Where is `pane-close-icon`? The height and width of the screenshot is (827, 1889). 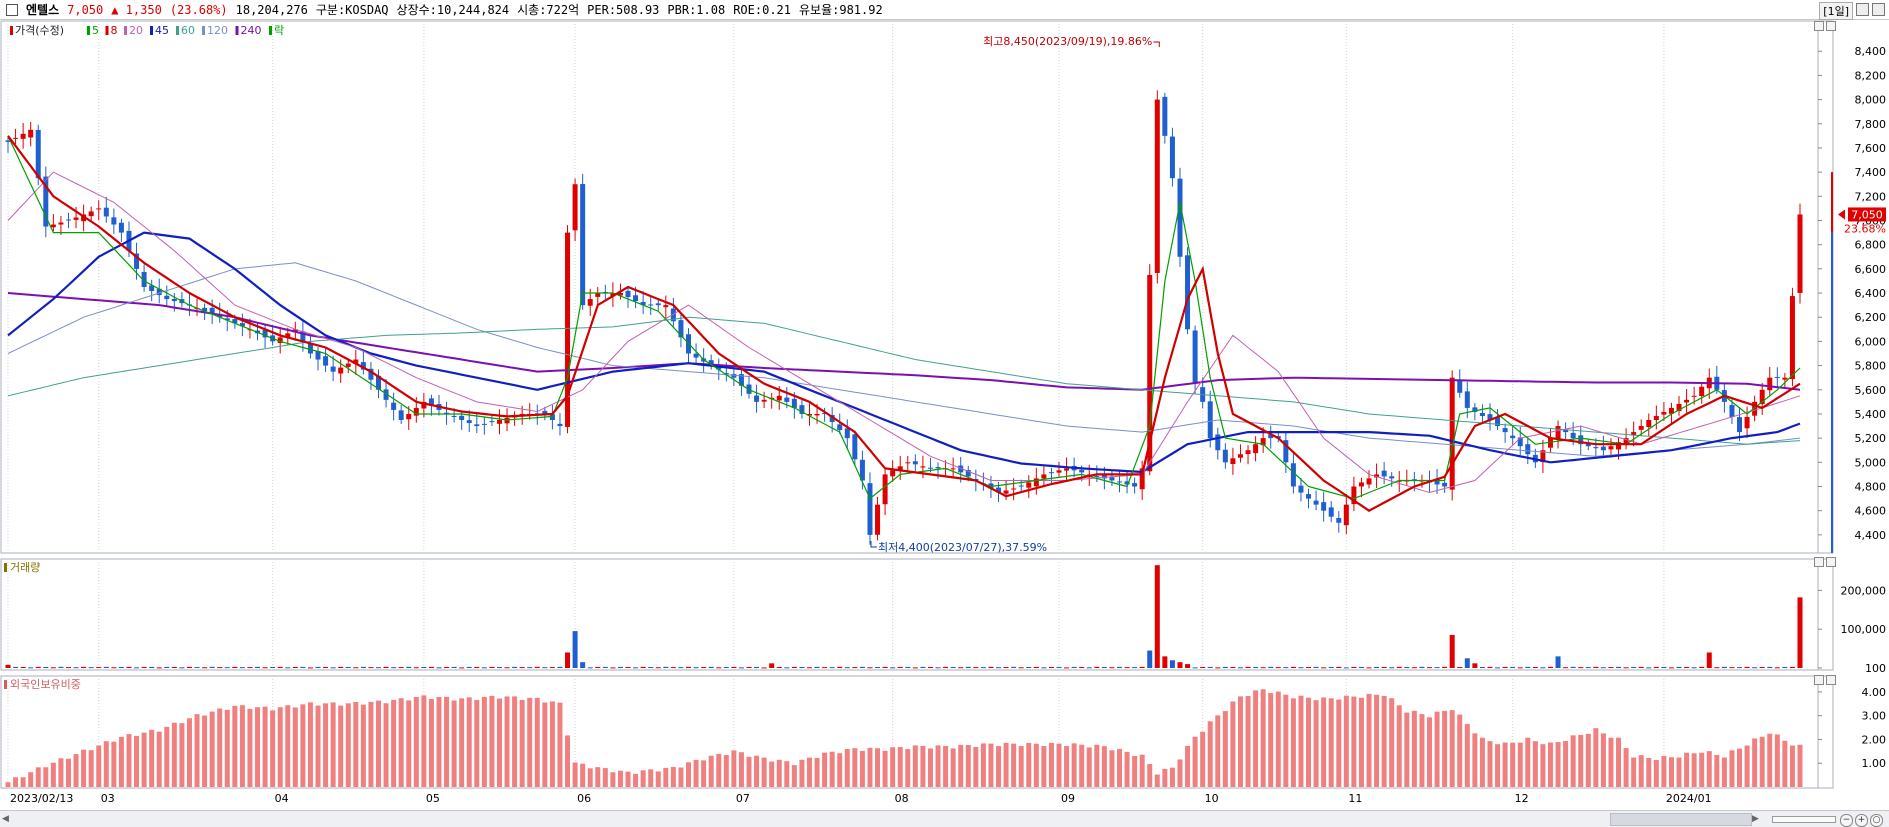 pane-close-icon is located at coordinates (1831, 26).